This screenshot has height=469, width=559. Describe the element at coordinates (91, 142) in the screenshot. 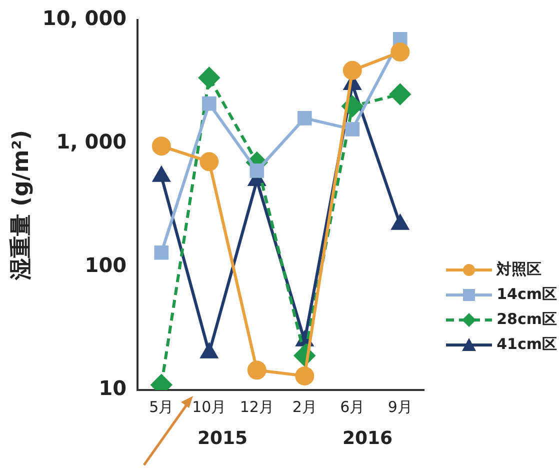

I see `y-tick-label: 1, 000` at that location.